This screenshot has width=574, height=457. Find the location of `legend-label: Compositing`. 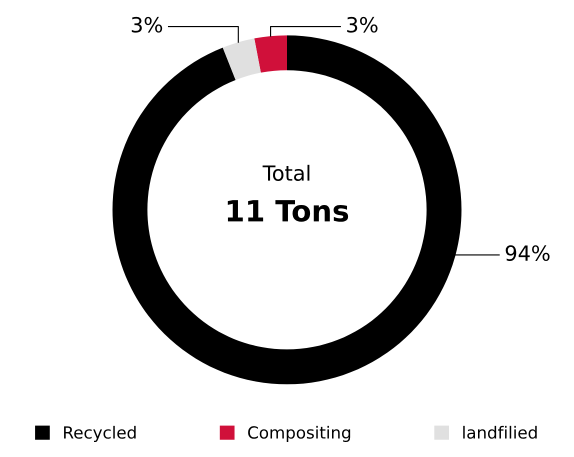

legend-label: Compositing is located at coordinates (299, 434).